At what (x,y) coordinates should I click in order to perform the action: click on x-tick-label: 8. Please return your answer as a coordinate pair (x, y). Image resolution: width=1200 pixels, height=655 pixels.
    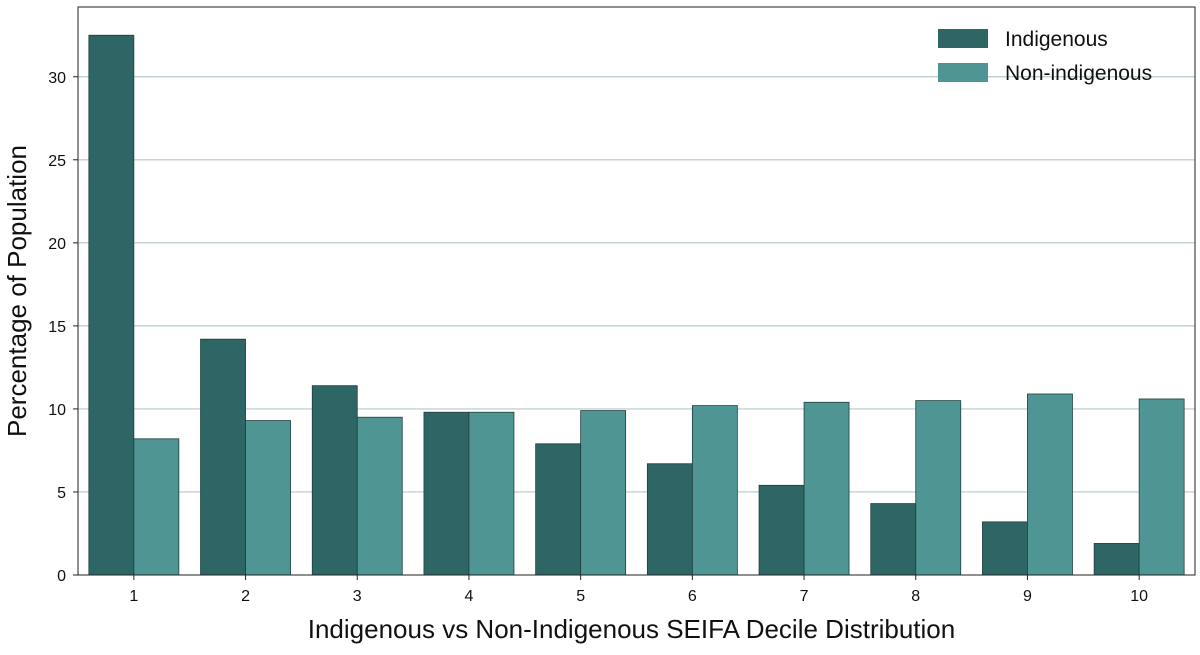
    Looking at the image, I should click on (915, 596).